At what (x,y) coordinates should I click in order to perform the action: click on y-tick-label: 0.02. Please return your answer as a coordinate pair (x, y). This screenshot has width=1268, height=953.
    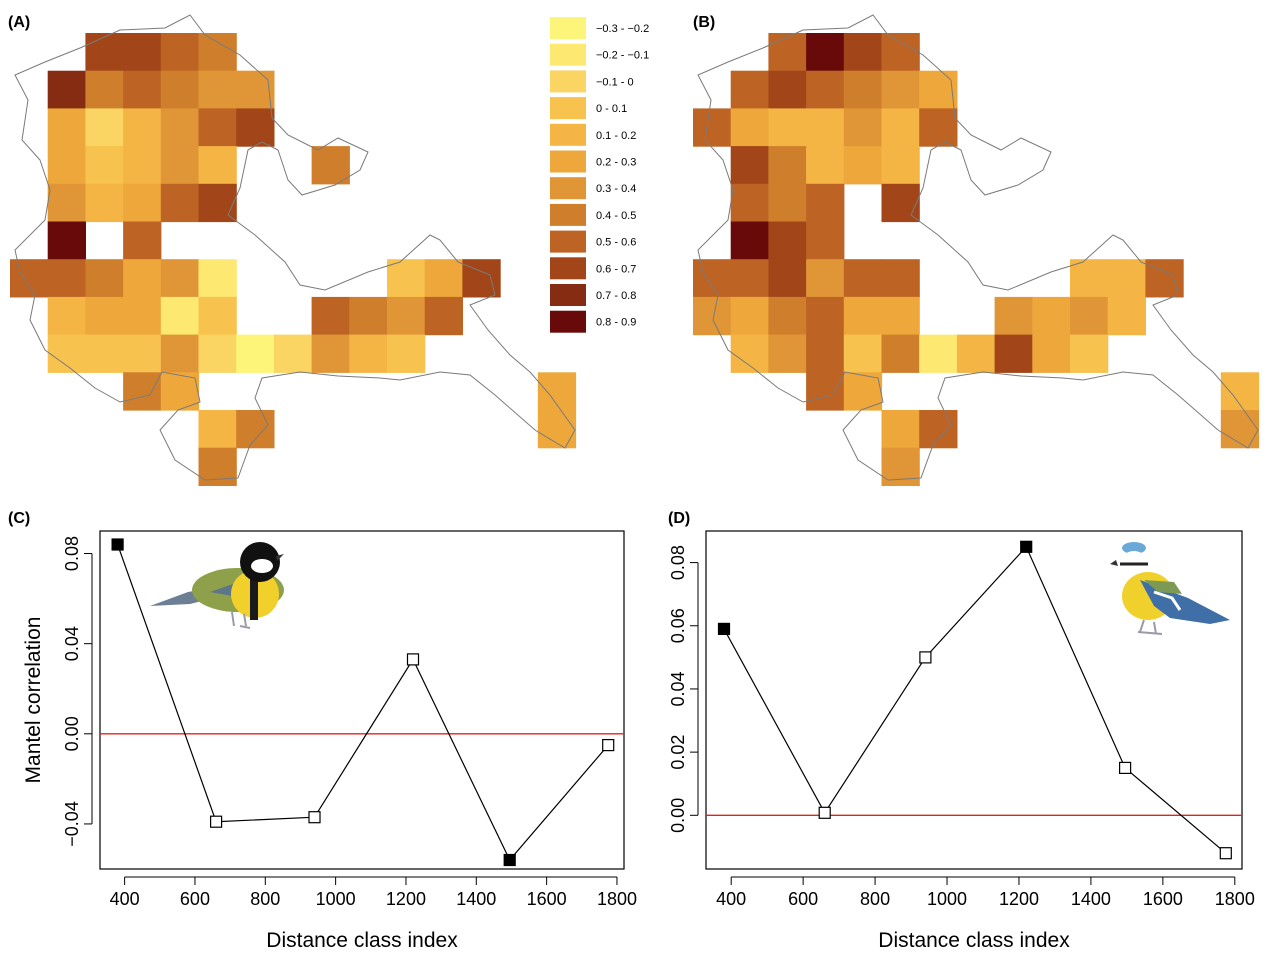
    Looking at the image, I should click on (678, 752).